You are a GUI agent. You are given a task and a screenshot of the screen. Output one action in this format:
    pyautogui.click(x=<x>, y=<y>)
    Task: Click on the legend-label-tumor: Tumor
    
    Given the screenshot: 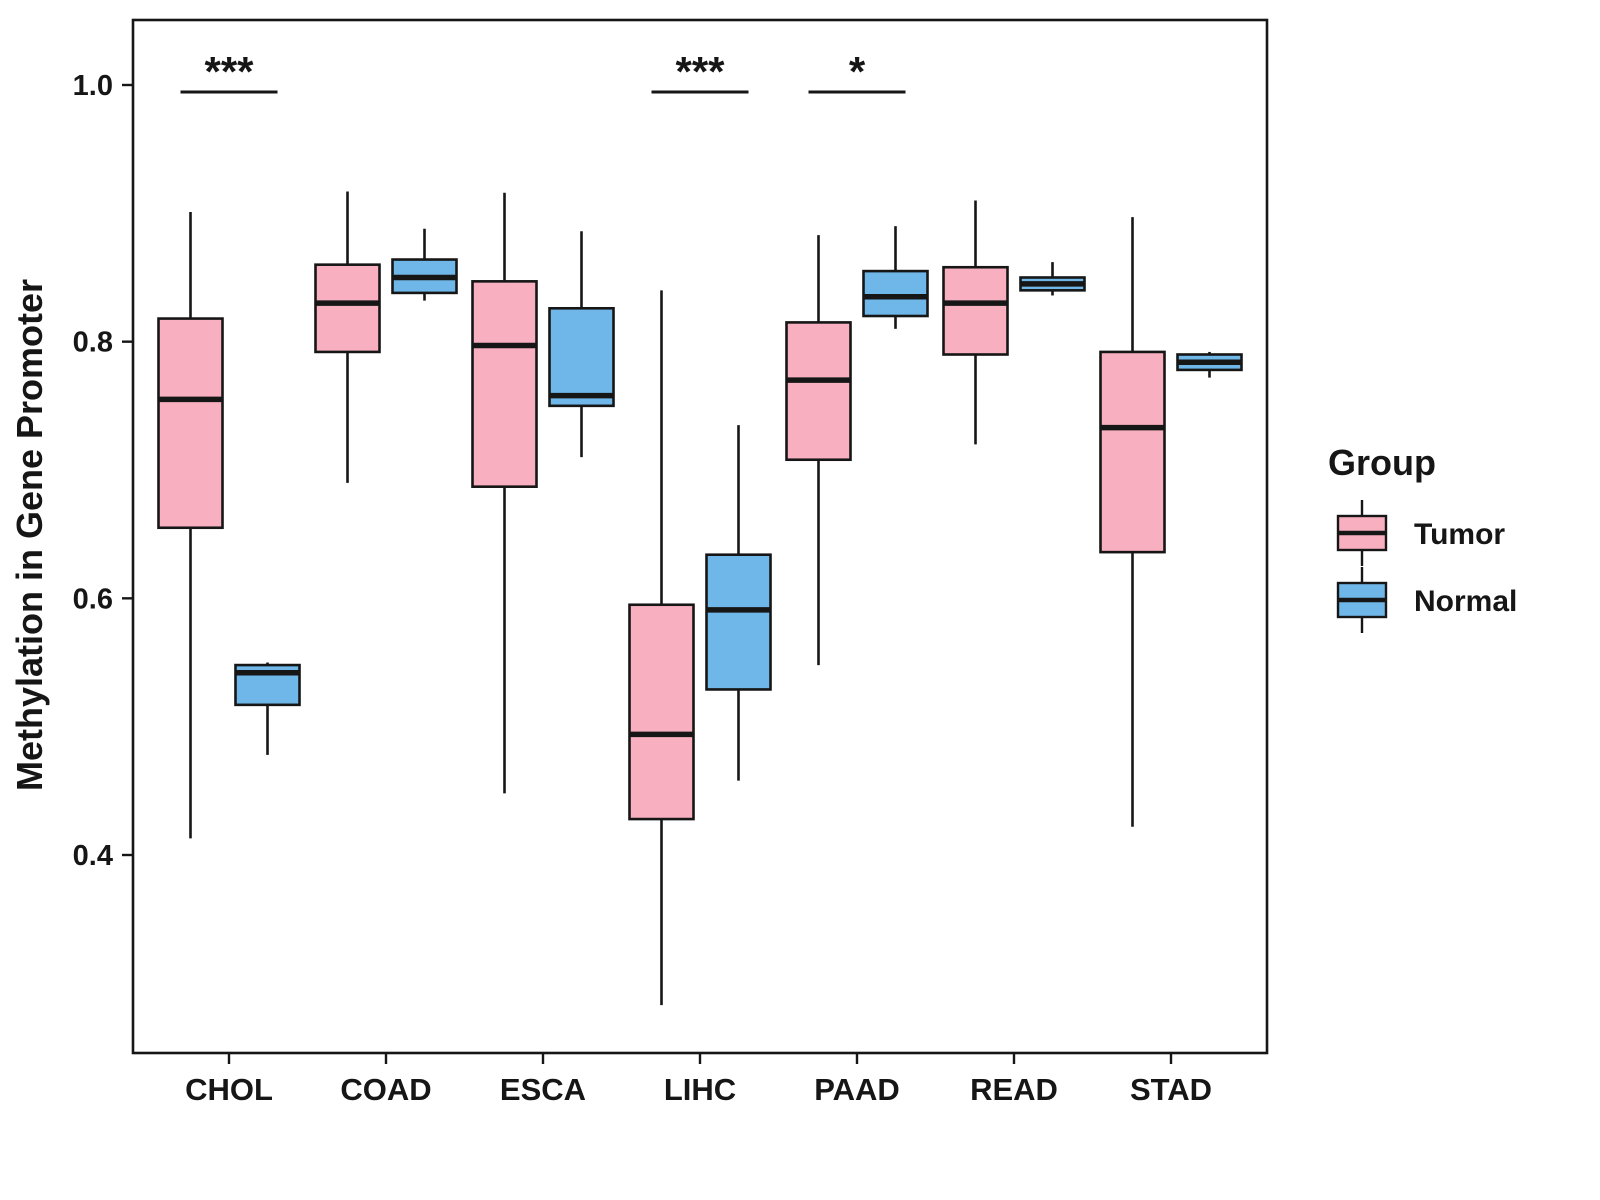 What is the action you would take?
    pyautogui.click(x=1459, y=534)
    